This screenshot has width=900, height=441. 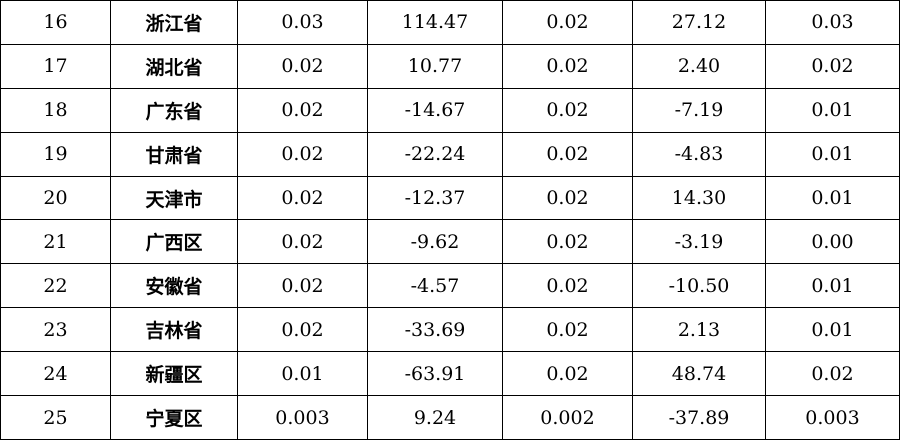 I want to click on table-cell: 114.47, so click(x=435, y=22).